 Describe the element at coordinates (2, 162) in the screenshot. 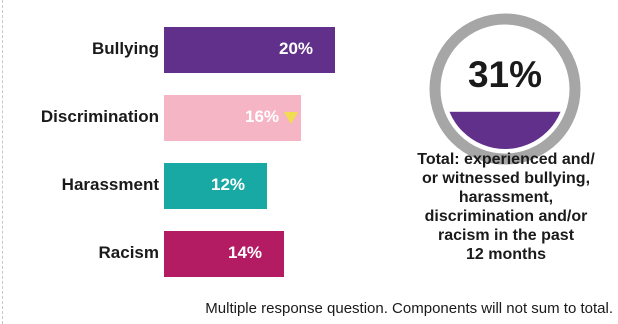

I see `left-dashed-border` at that location.